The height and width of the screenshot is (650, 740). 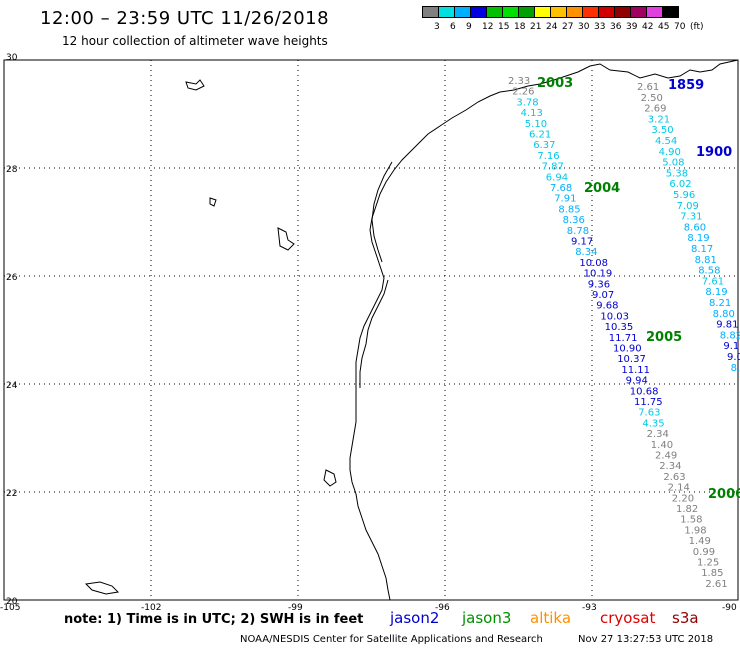 I want to click on lat-label: 30, so click(x=12, y=58).